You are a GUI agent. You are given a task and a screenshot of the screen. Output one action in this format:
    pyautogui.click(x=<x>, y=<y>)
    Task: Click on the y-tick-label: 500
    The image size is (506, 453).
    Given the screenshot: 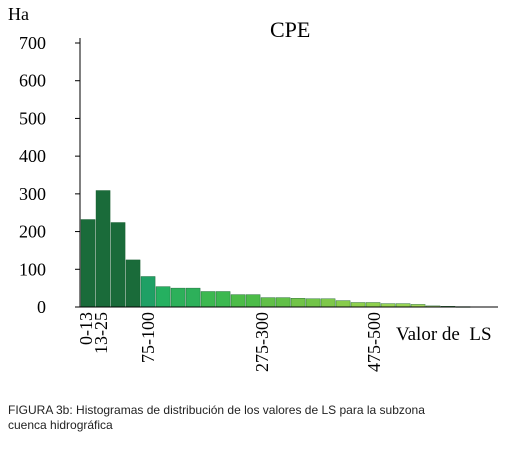 What is the action you would take?
    pyautogui.click(x=32, y=118)
    